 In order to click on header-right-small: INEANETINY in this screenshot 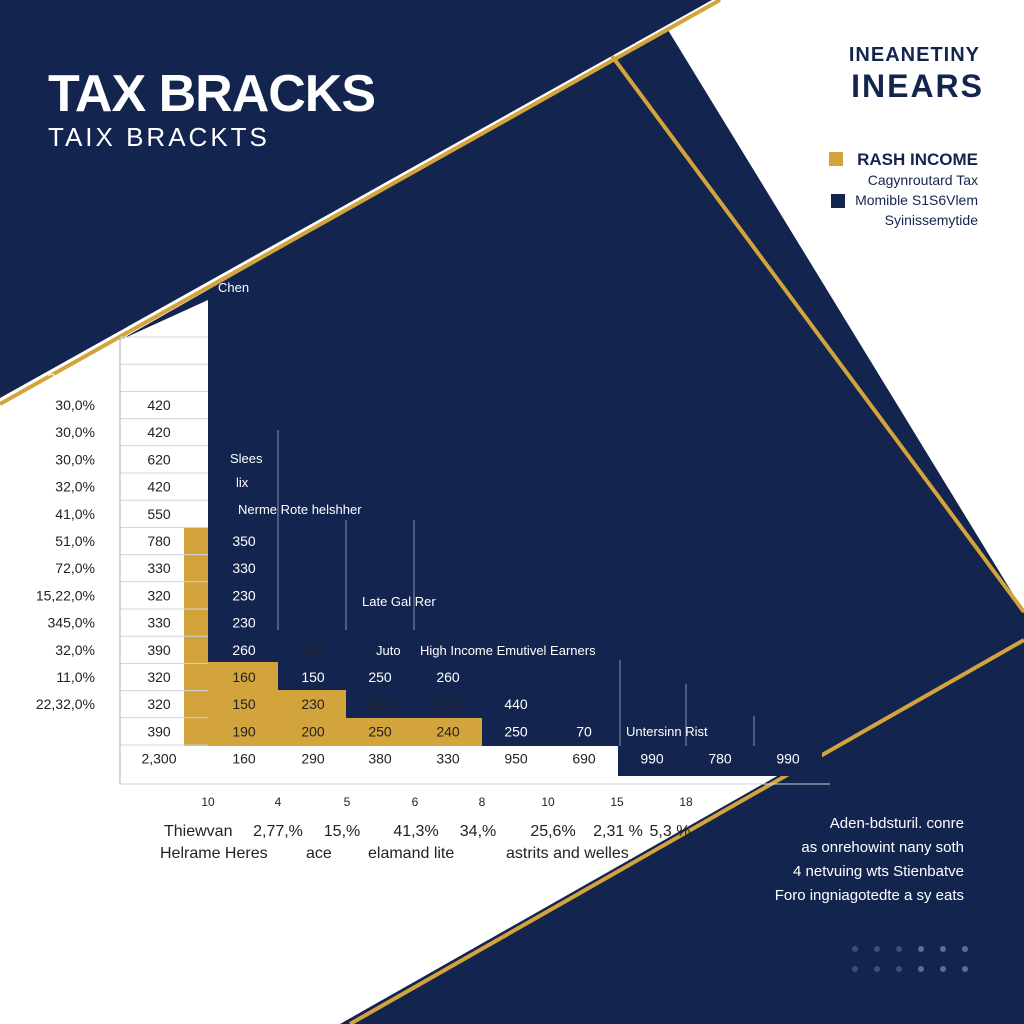, I will do `click(914, 55)`.